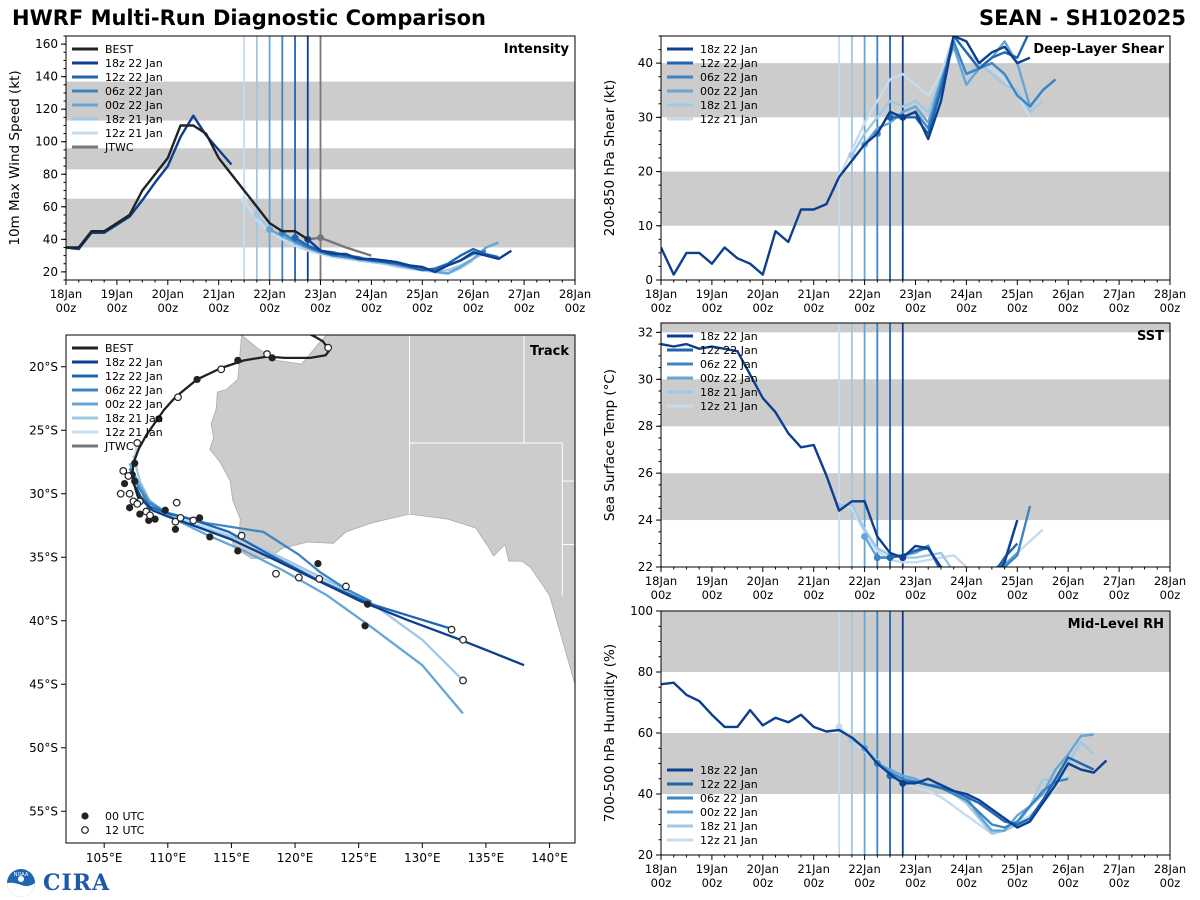 The width and height of the screenshot is (1200, 900). Describe the element at coordinates (763, 294) in the screenshot. I see `x-tick-label: 20Jan` at that location.